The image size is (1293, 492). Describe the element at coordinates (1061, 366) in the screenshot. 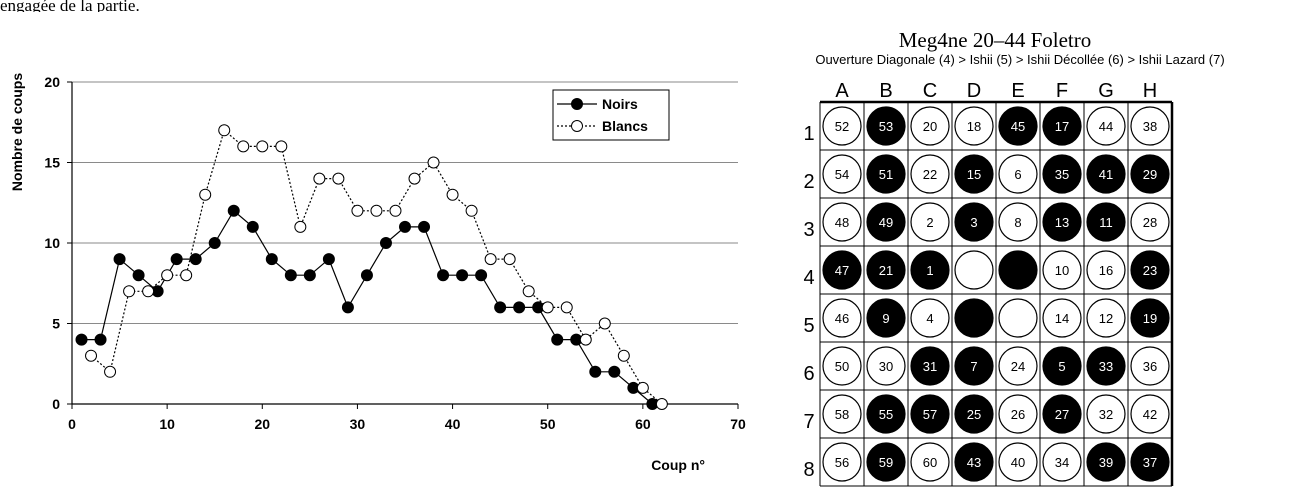

I see `move-number-f6: 5` at that location.